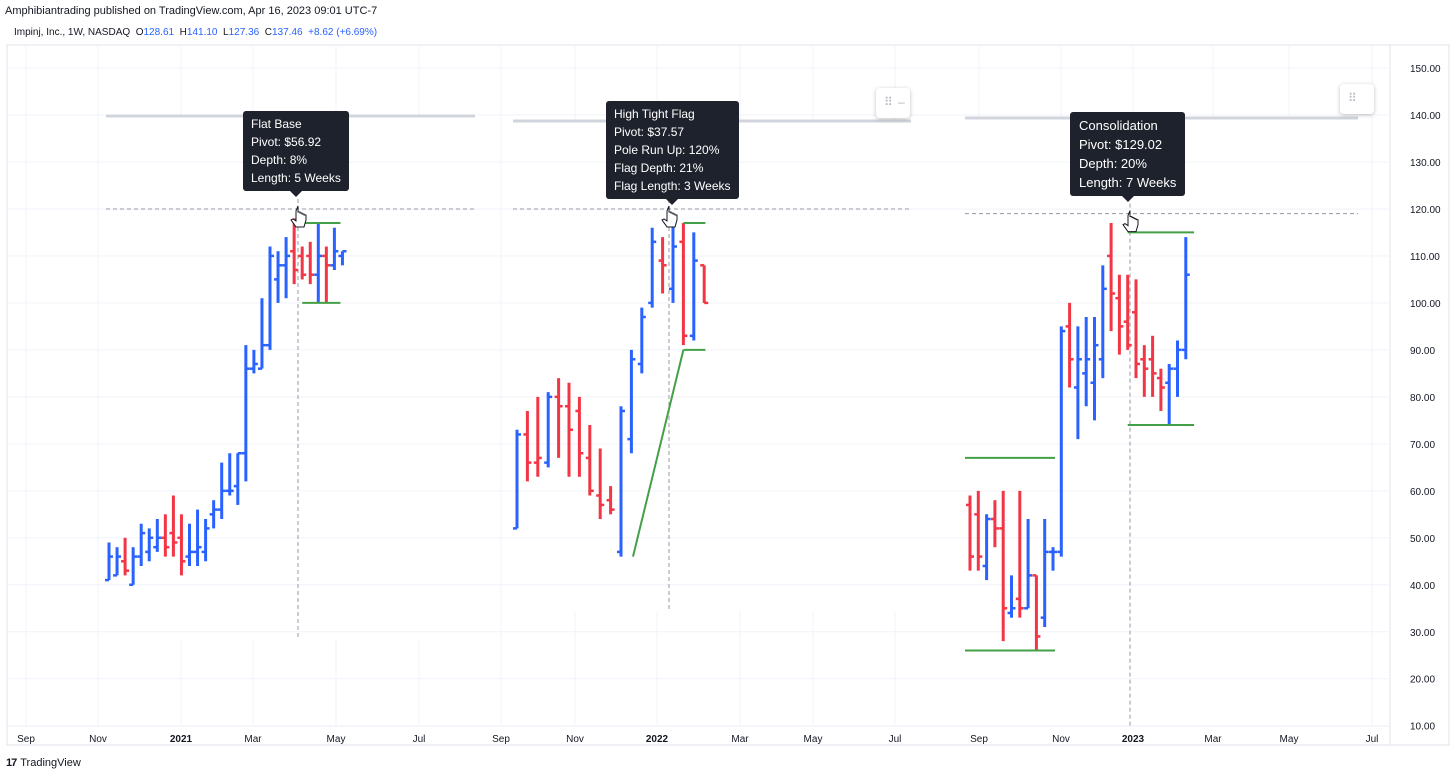  Describe the element at coordinates (1425, 210) in the screenshot. I see `y-tick-label: 120.00` at that location.